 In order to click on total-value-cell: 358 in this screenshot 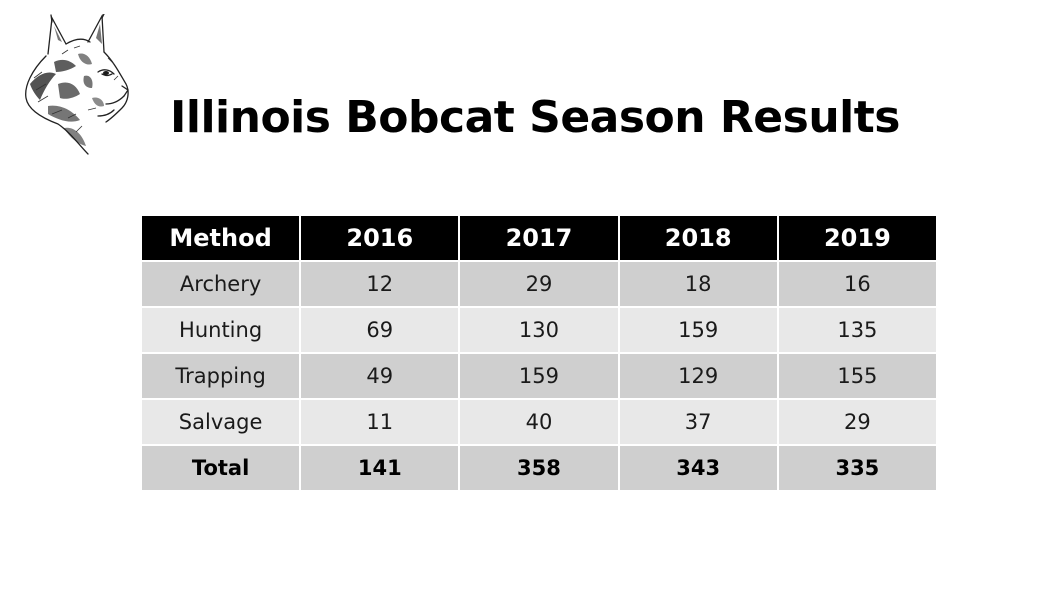, I will do `click(539, 468)`.